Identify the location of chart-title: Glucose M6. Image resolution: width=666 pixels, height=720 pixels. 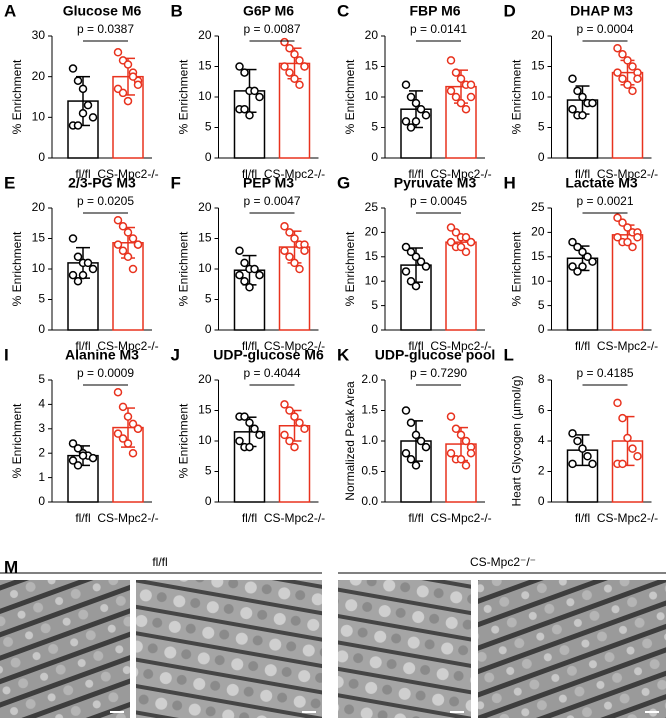
(102, 11).